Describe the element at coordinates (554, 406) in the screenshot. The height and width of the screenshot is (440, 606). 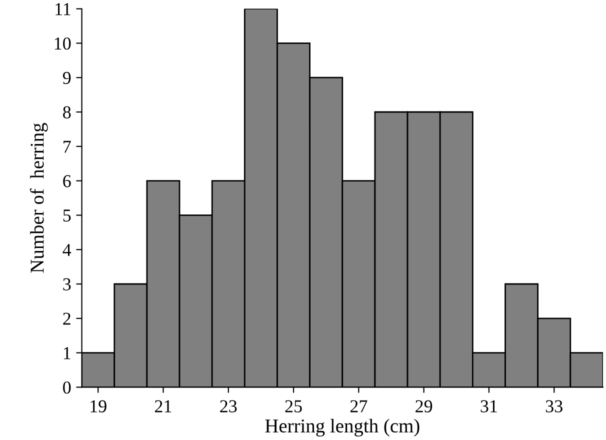
I see `x-tick-label: 33` at that location.